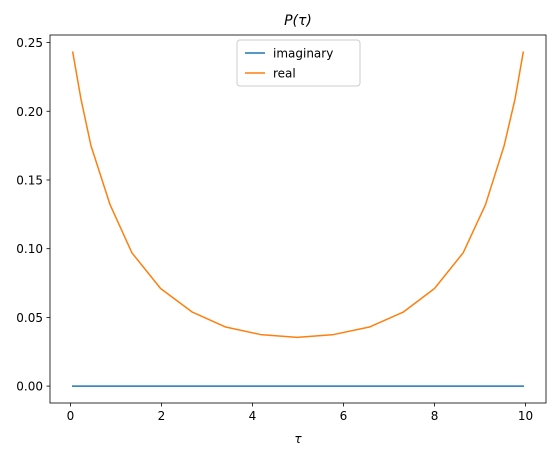 Image resolution: width=556 pixels, height=457 pixels. What do you see at coordinates (303, 54) in the screenshot?
I see `legend-label-imaginary: imaginary` at bounding box center [303, 54].